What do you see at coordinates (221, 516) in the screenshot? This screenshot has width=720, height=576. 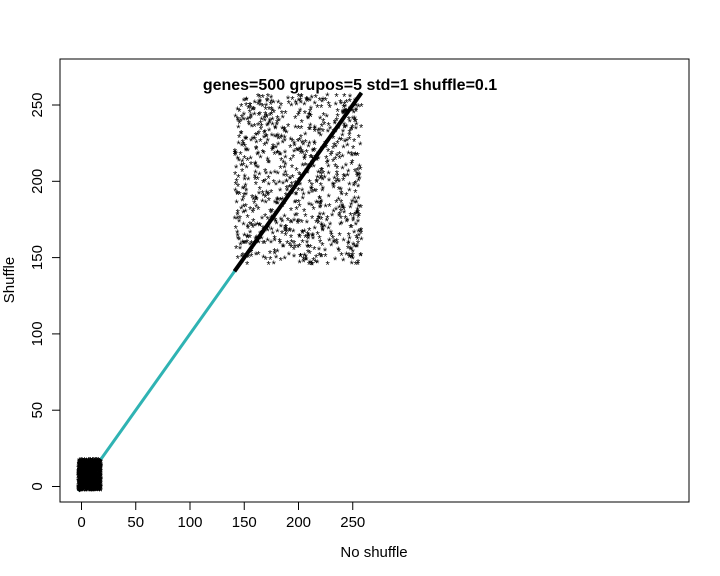 I see `x-axis: 0 50 100 150 200 250` at bounding box center [221, 516].